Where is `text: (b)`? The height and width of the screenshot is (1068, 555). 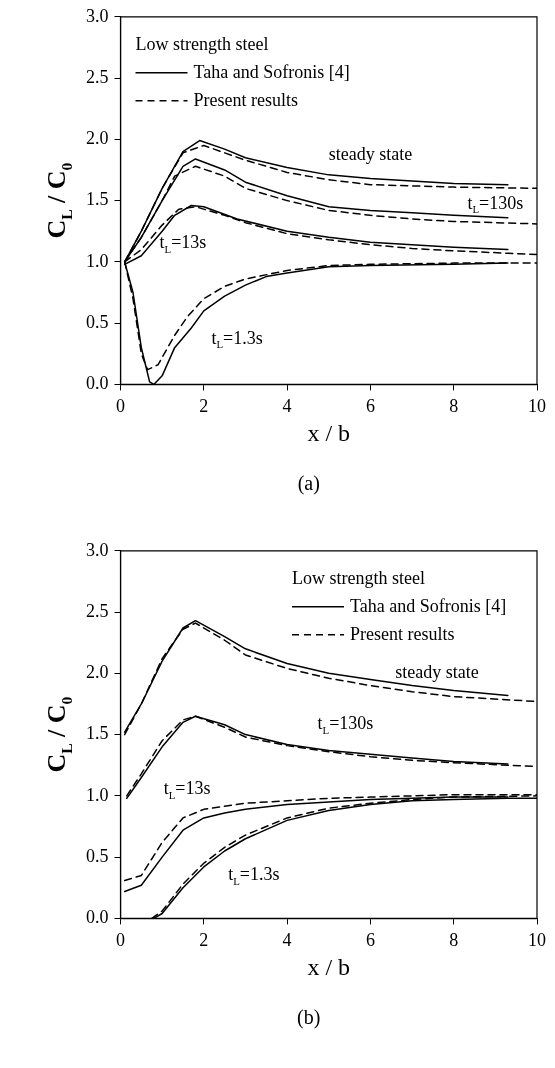 text: (b) is located at coordinates (309, 1017).